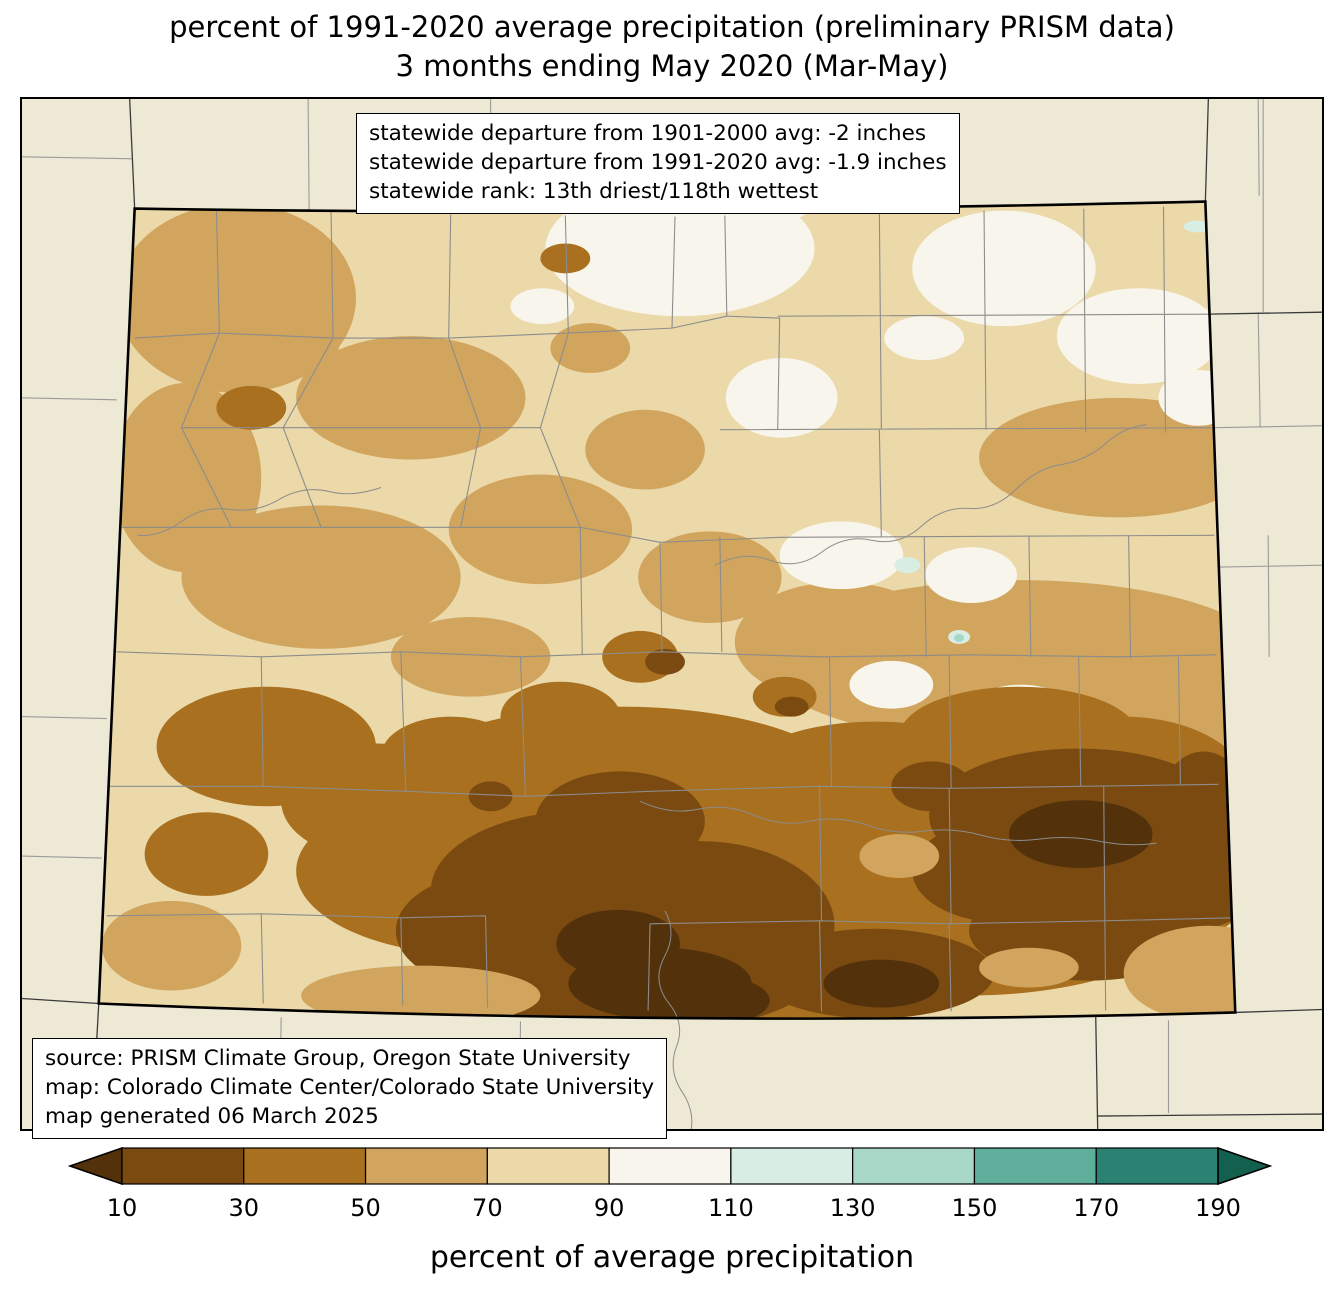 This screenshot has width=1344, height=1299. What do you see at coordinates (768, 926) in the screenshot?
I see `band-50-70-overlays` at bounding box center [768, 926].